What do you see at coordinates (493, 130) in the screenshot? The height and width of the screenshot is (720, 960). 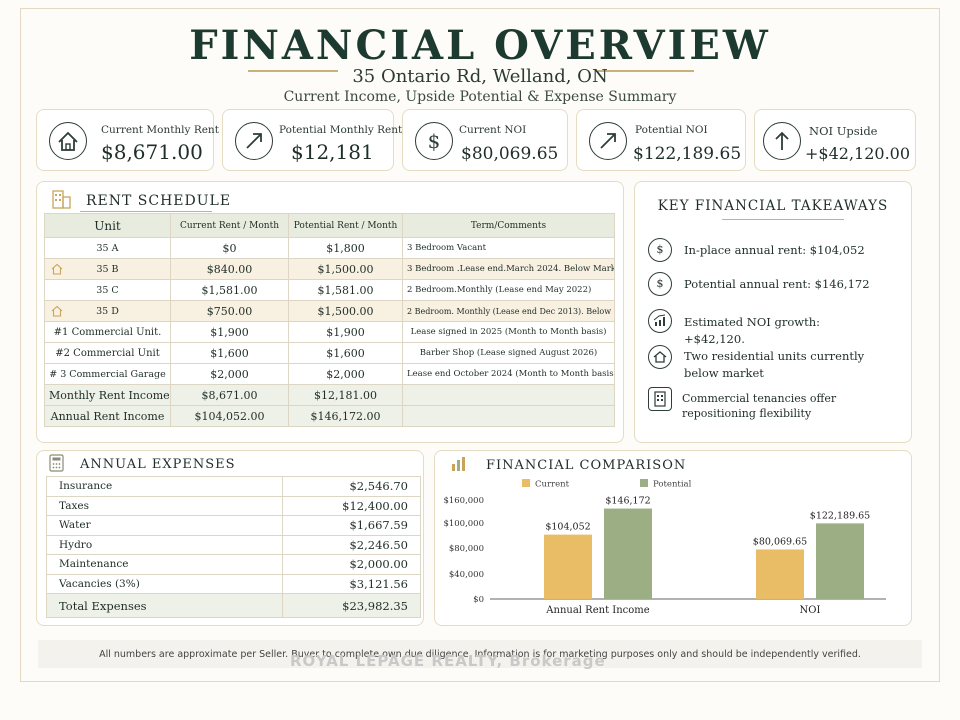 I see `kpi-label: Current NOI` at bounding box center [493, 130].